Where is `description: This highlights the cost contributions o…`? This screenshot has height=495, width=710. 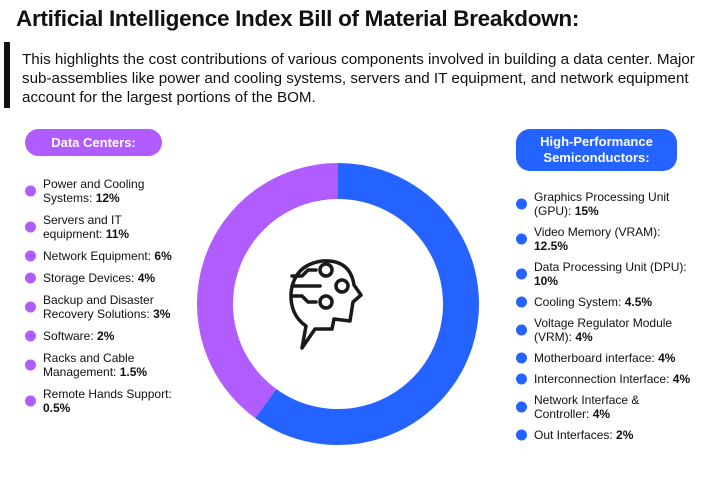 description: This highlights the cost contributions o… is located at coordinates (358, 78).